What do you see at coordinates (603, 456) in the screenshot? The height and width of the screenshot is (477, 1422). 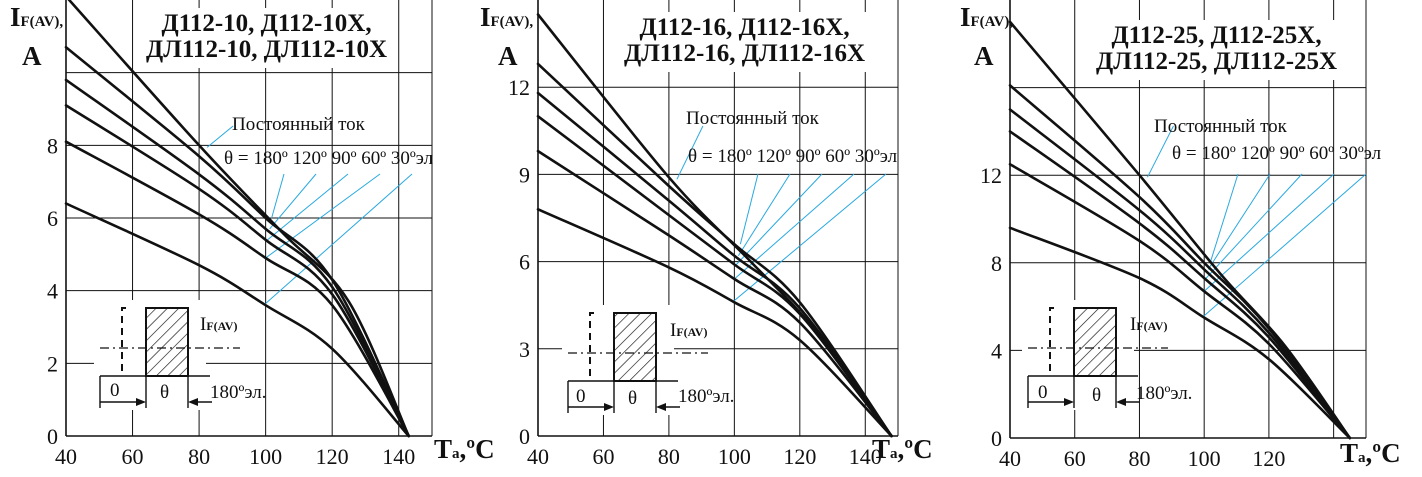 I see `x-tick-label: 60` at bounding box center [603, 456].